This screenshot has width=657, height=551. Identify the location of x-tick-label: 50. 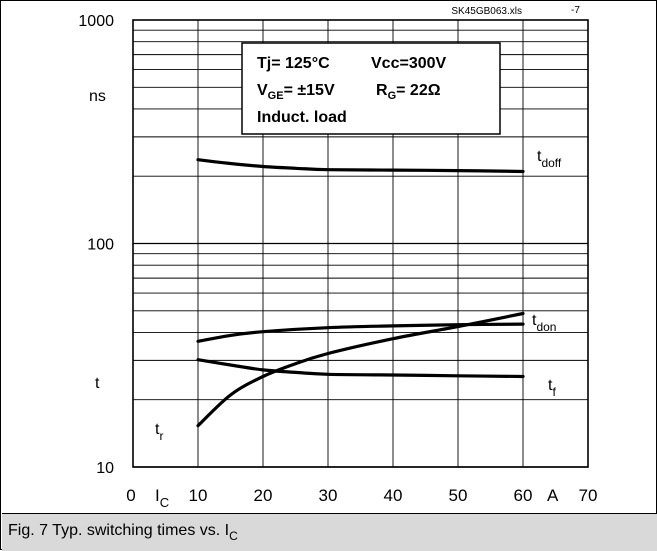
(458, 495).